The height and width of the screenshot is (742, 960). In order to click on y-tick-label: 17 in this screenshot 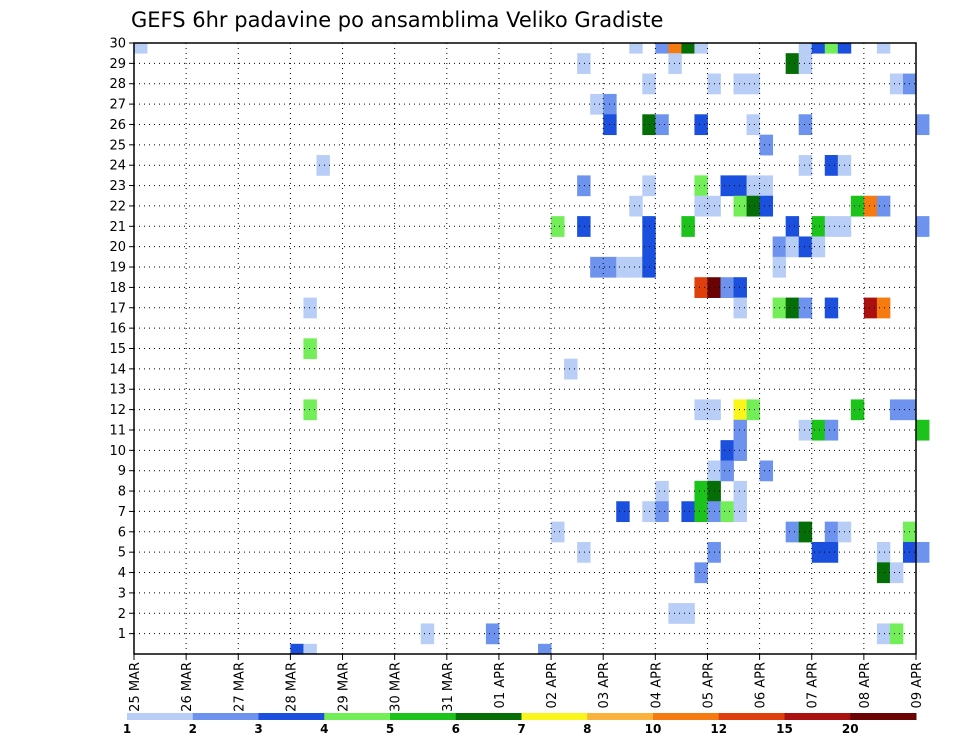, I will do `click(117, 308)`.